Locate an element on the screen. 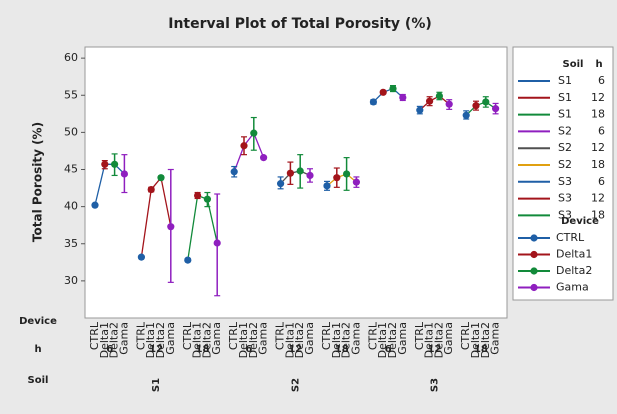  row-label: h is located at coordinates (37, 349).